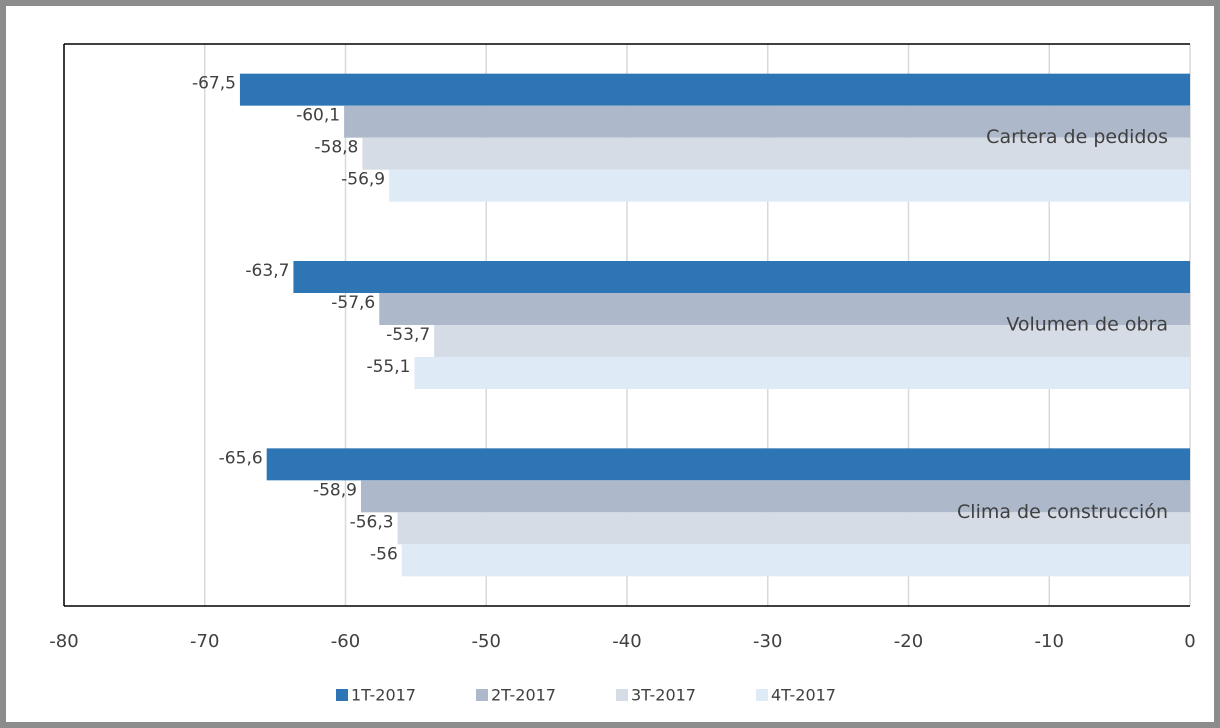 The height and width of the screenshot is (728, 1220). Describe the element at coordinates (363, 180) in the screenshot. I see `value-label: -56,9` at that location.